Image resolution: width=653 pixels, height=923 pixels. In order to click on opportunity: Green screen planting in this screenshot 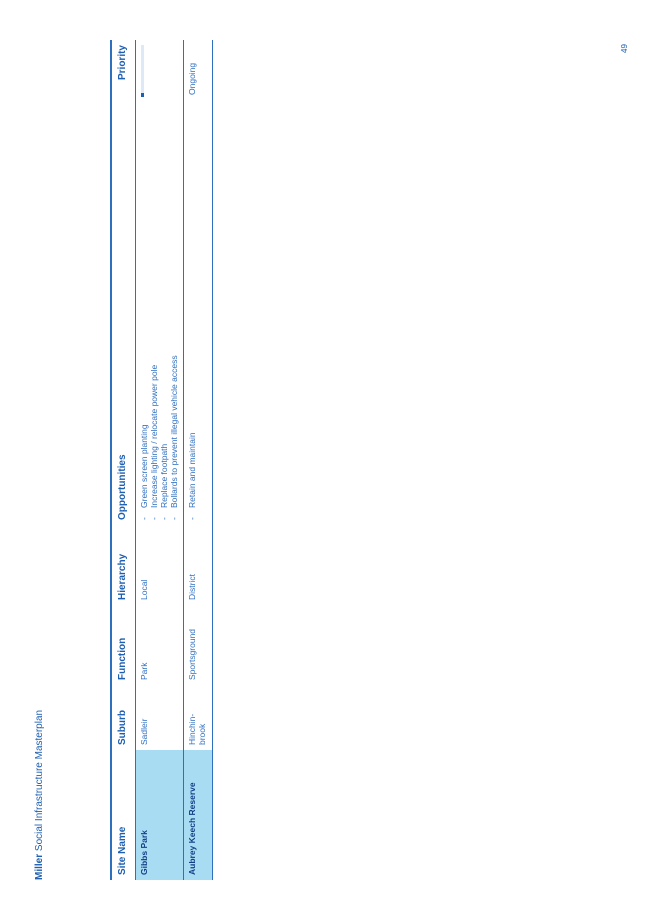, I will do `click(144, 320)`.